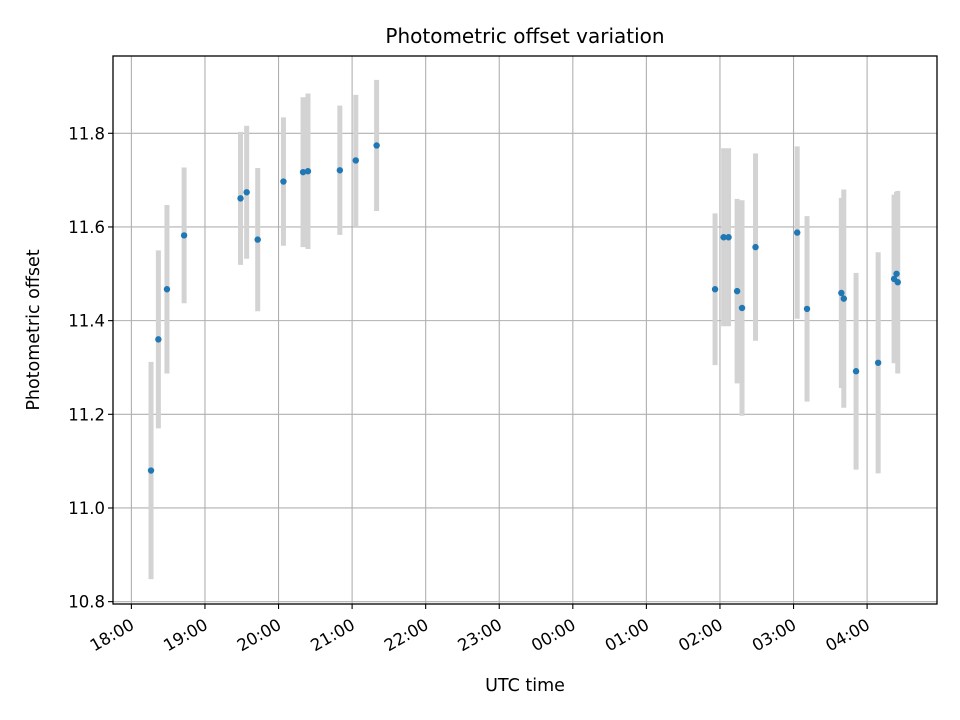  Describe the element at coordinates (86, 227) in the screenshot. I see `y-tick-label: 11.6` at that location.